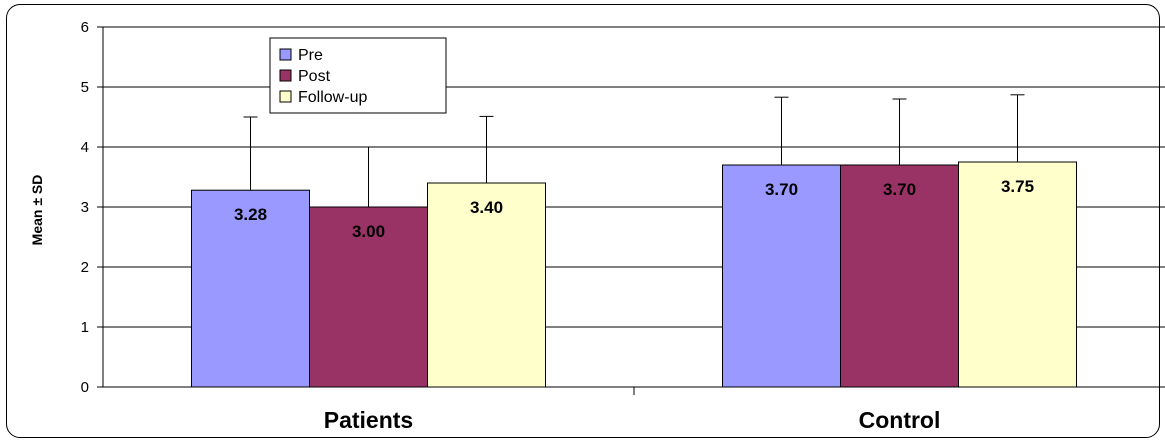 The width and height of the screenshot is (1165, 441). I want to click on y-tick-labels: 0 1 2 3 4 5 6, so click(85, 207).